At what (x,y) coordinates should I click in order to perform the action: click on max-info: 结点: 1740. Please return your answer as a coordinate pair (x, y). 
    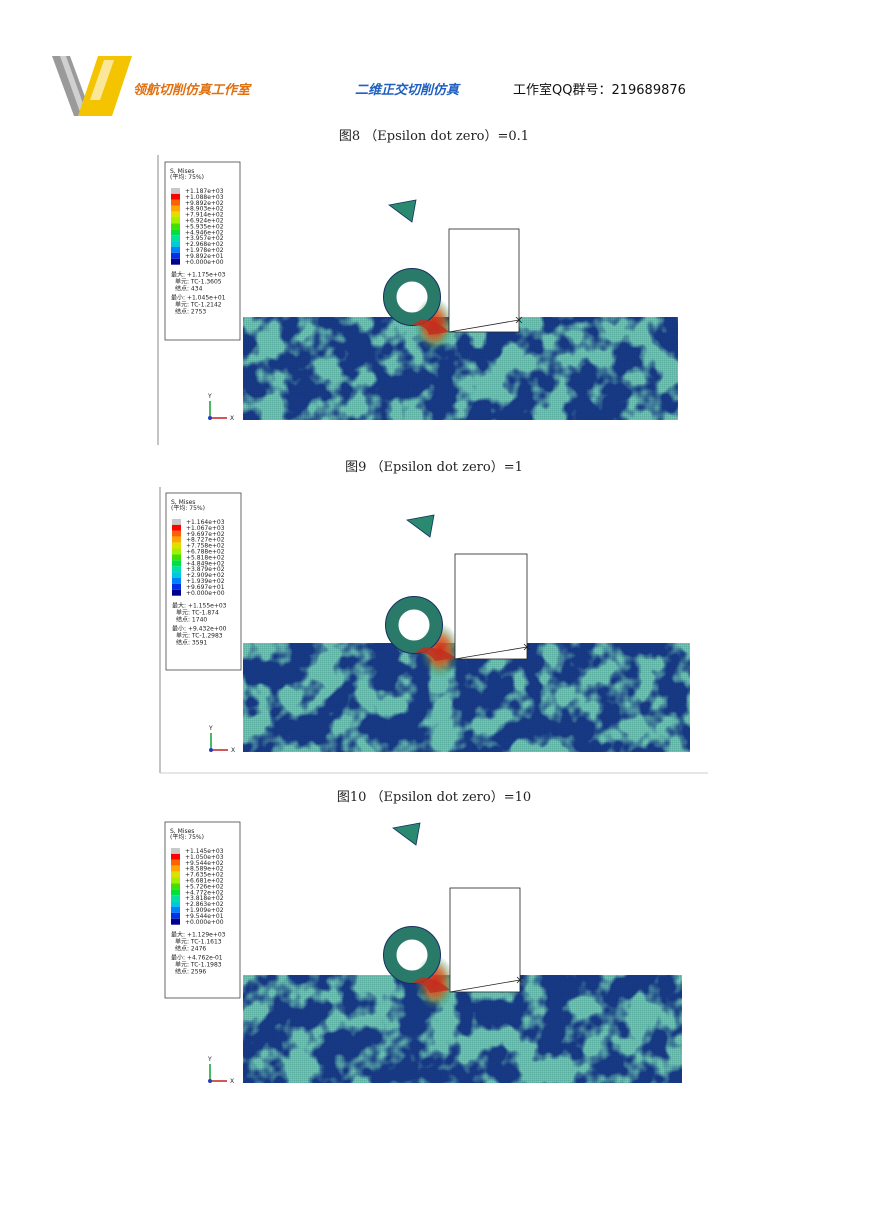
    Looking at the image, I should click on (191, 620).